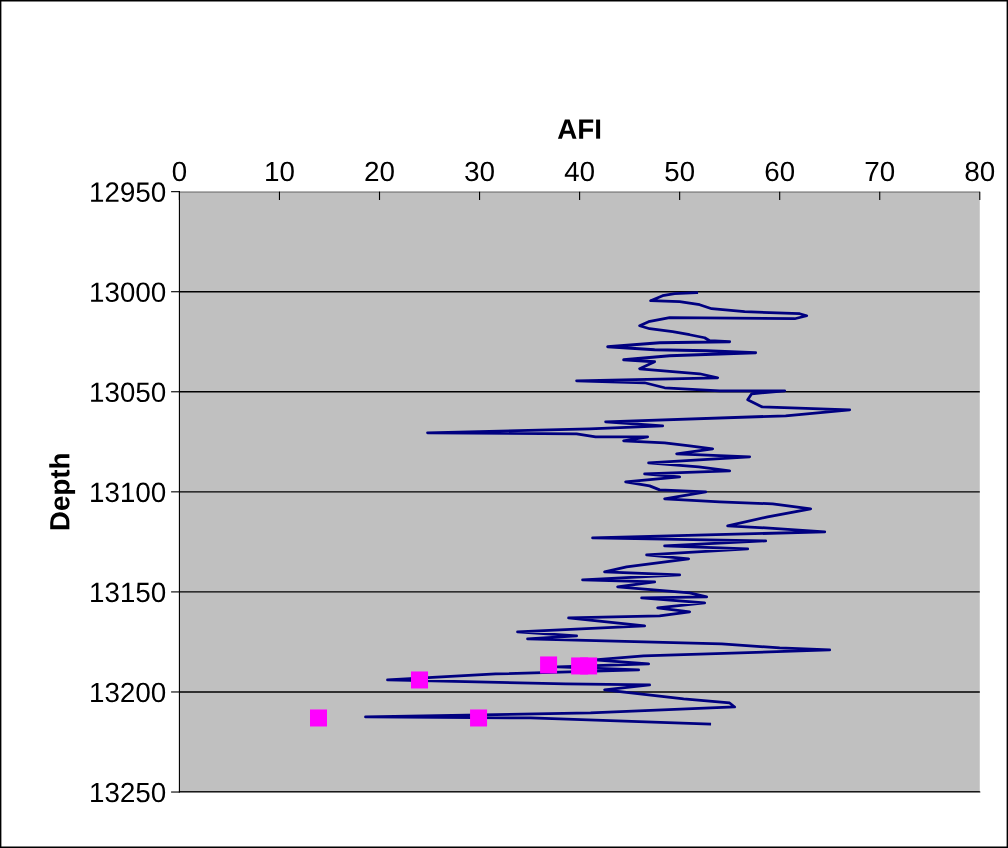 Image resolution: width=1008 pixels, height=848 pixels. What do you see at coordinates (62, 492) in the screenshot?
I see `y-axis-title: Depth` at bounding box center [62, 492].